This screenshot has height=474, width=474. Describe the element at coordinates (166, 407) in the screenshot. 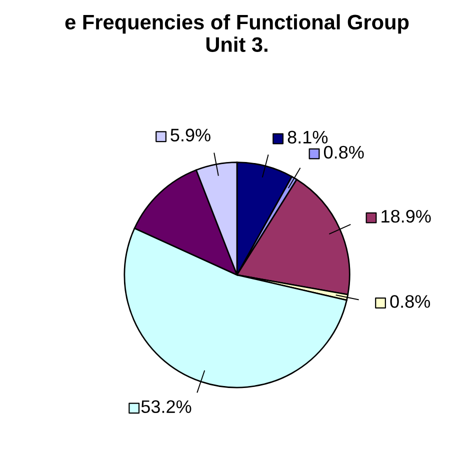

I see `data-label: 53.2%` at that location.